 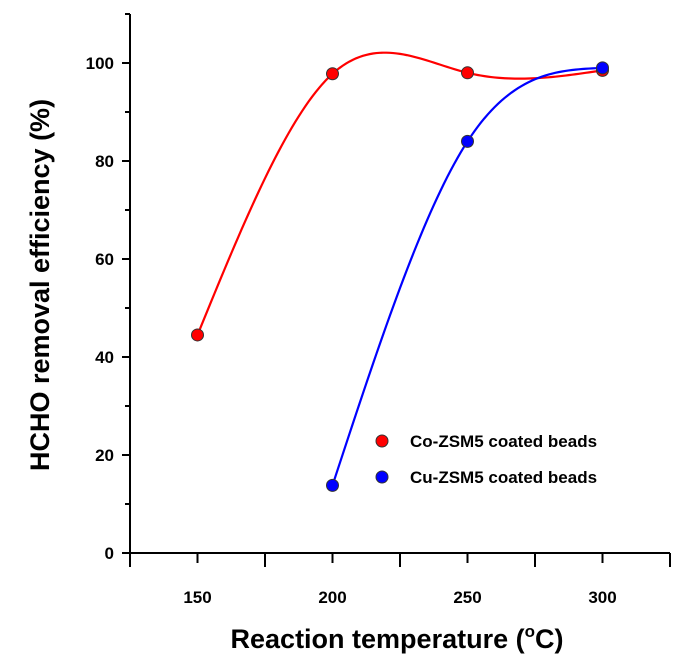 I want to click on x-tick-label: 300, so click(x=602, y=597).